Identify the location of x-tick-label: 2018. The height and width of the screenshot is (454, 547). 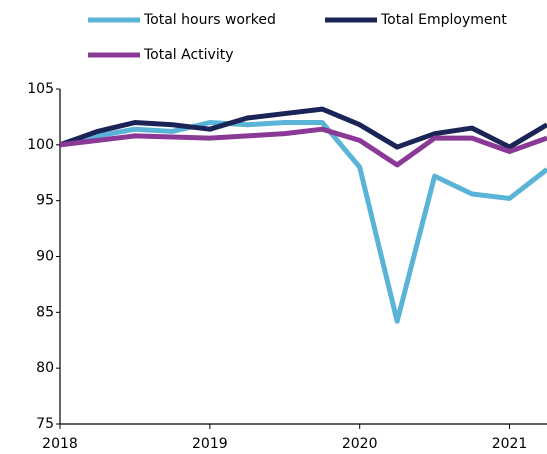
(60, 444).